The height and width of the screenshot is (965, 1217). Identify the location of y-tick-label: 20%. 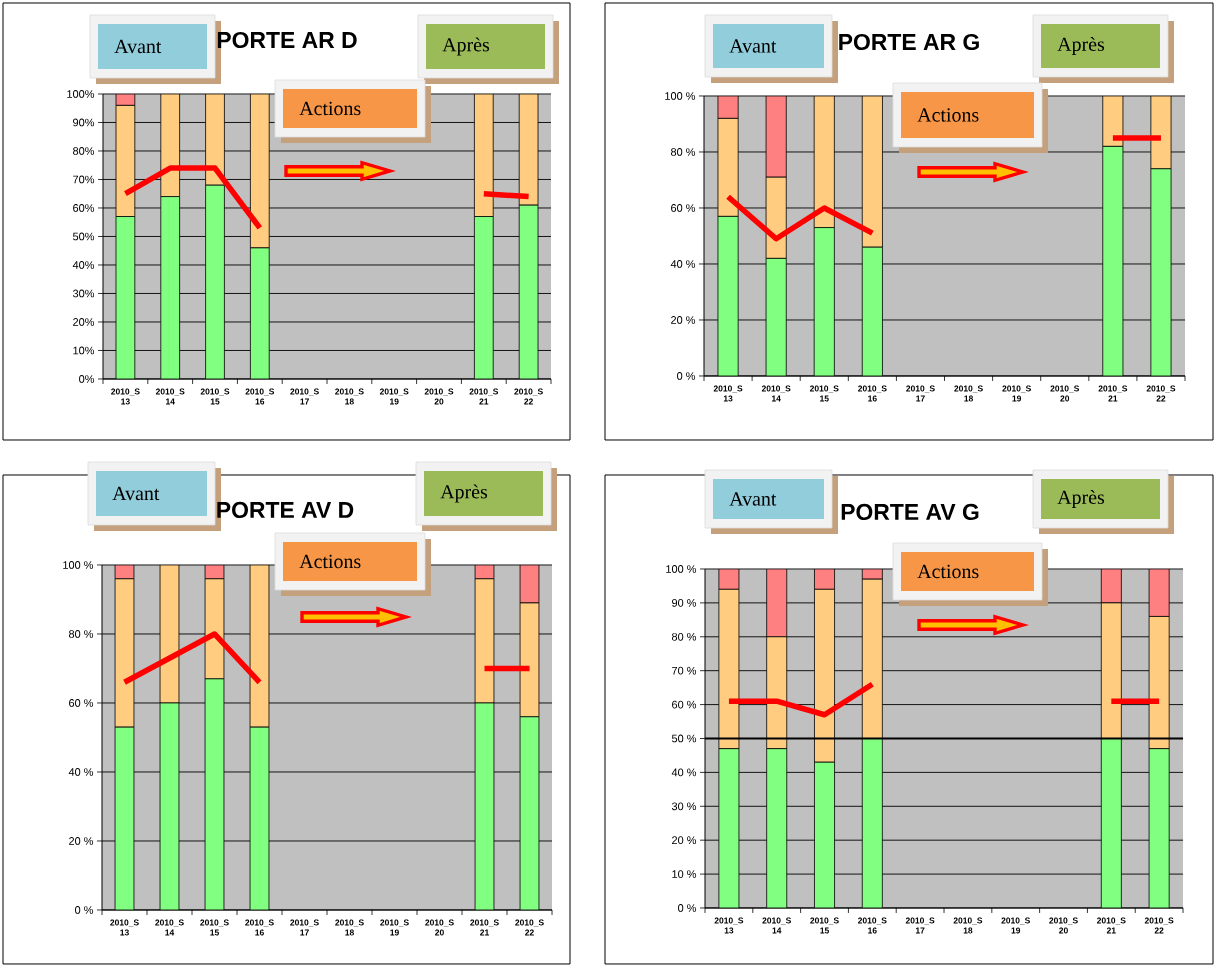
(84, 322).